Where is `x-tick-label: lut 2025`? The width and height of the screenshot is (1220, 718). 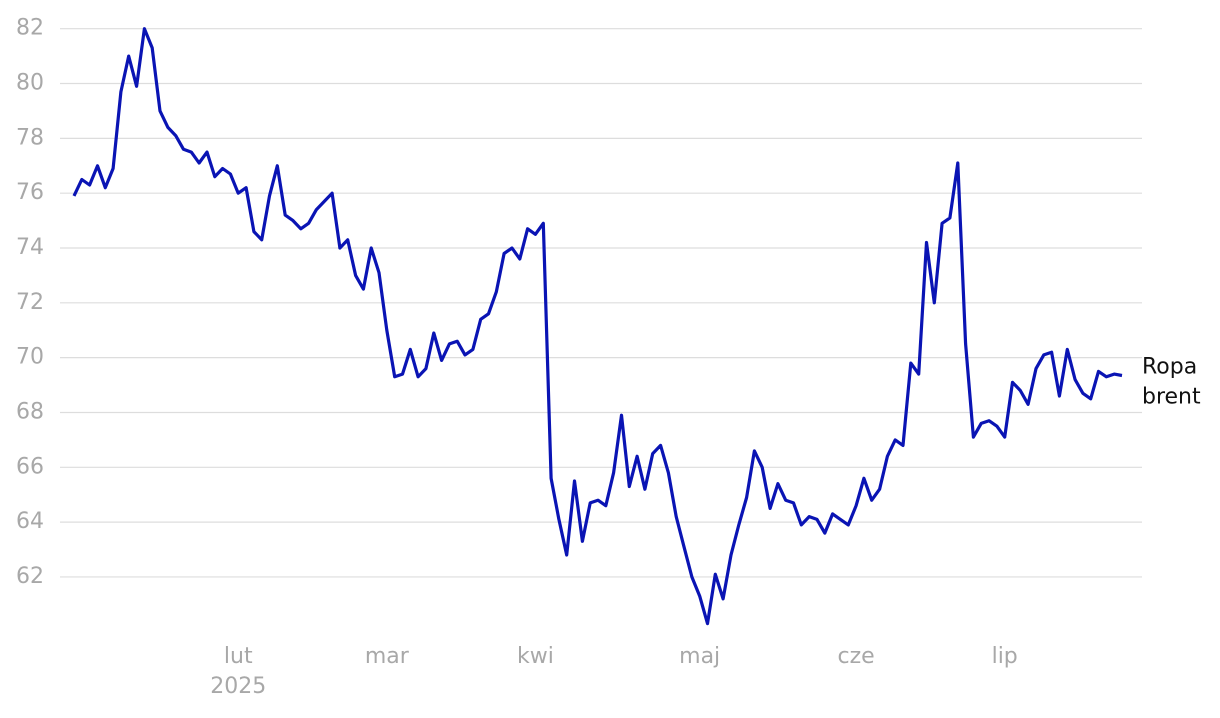
x-tick-label: lut 2025 is located at coordinates (238, 671).